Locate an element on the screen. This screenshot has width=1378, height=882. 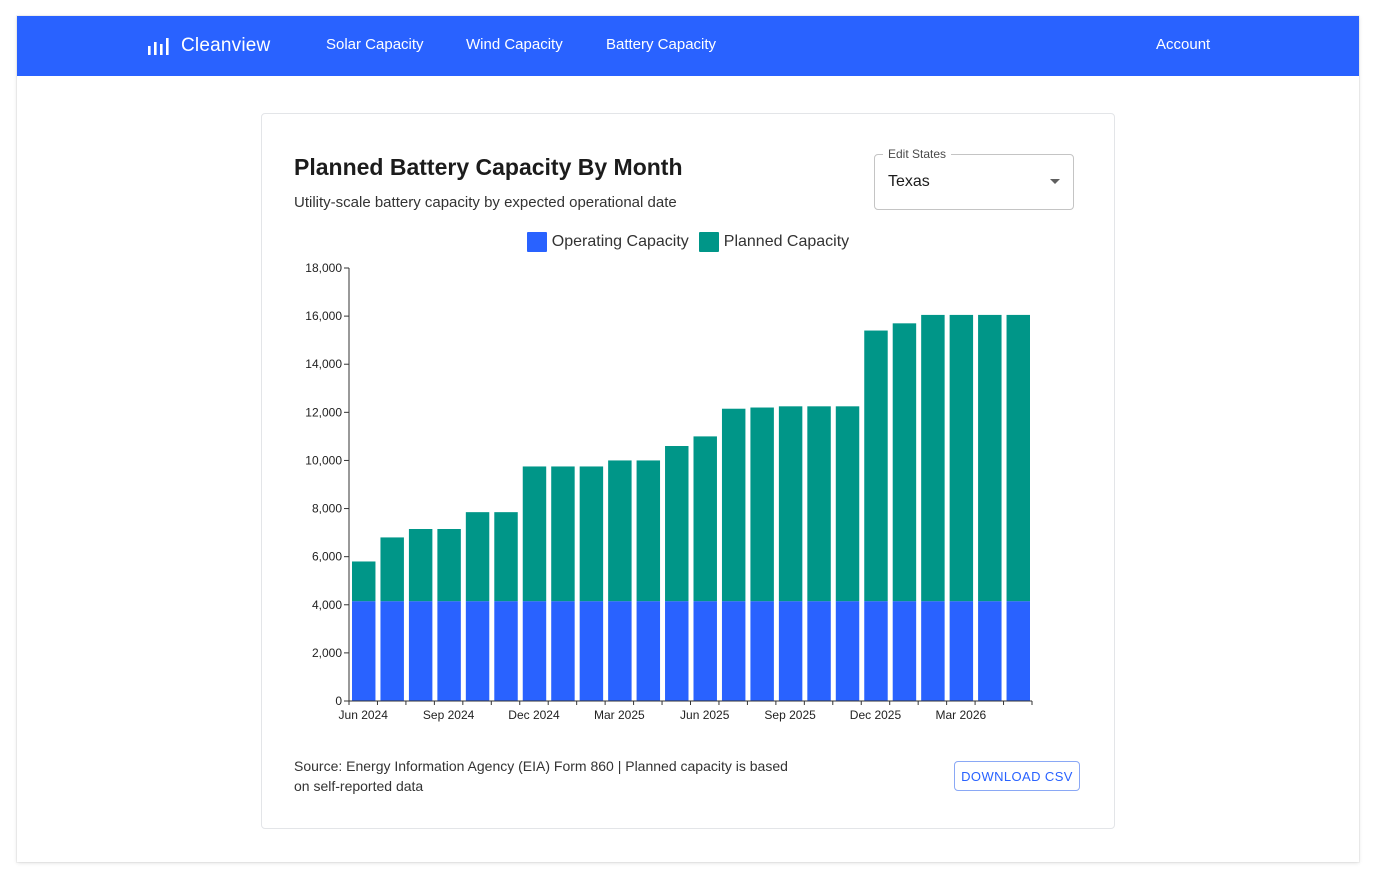
x-tick-label: Sep 2024 is located at coordinates (449, 715).